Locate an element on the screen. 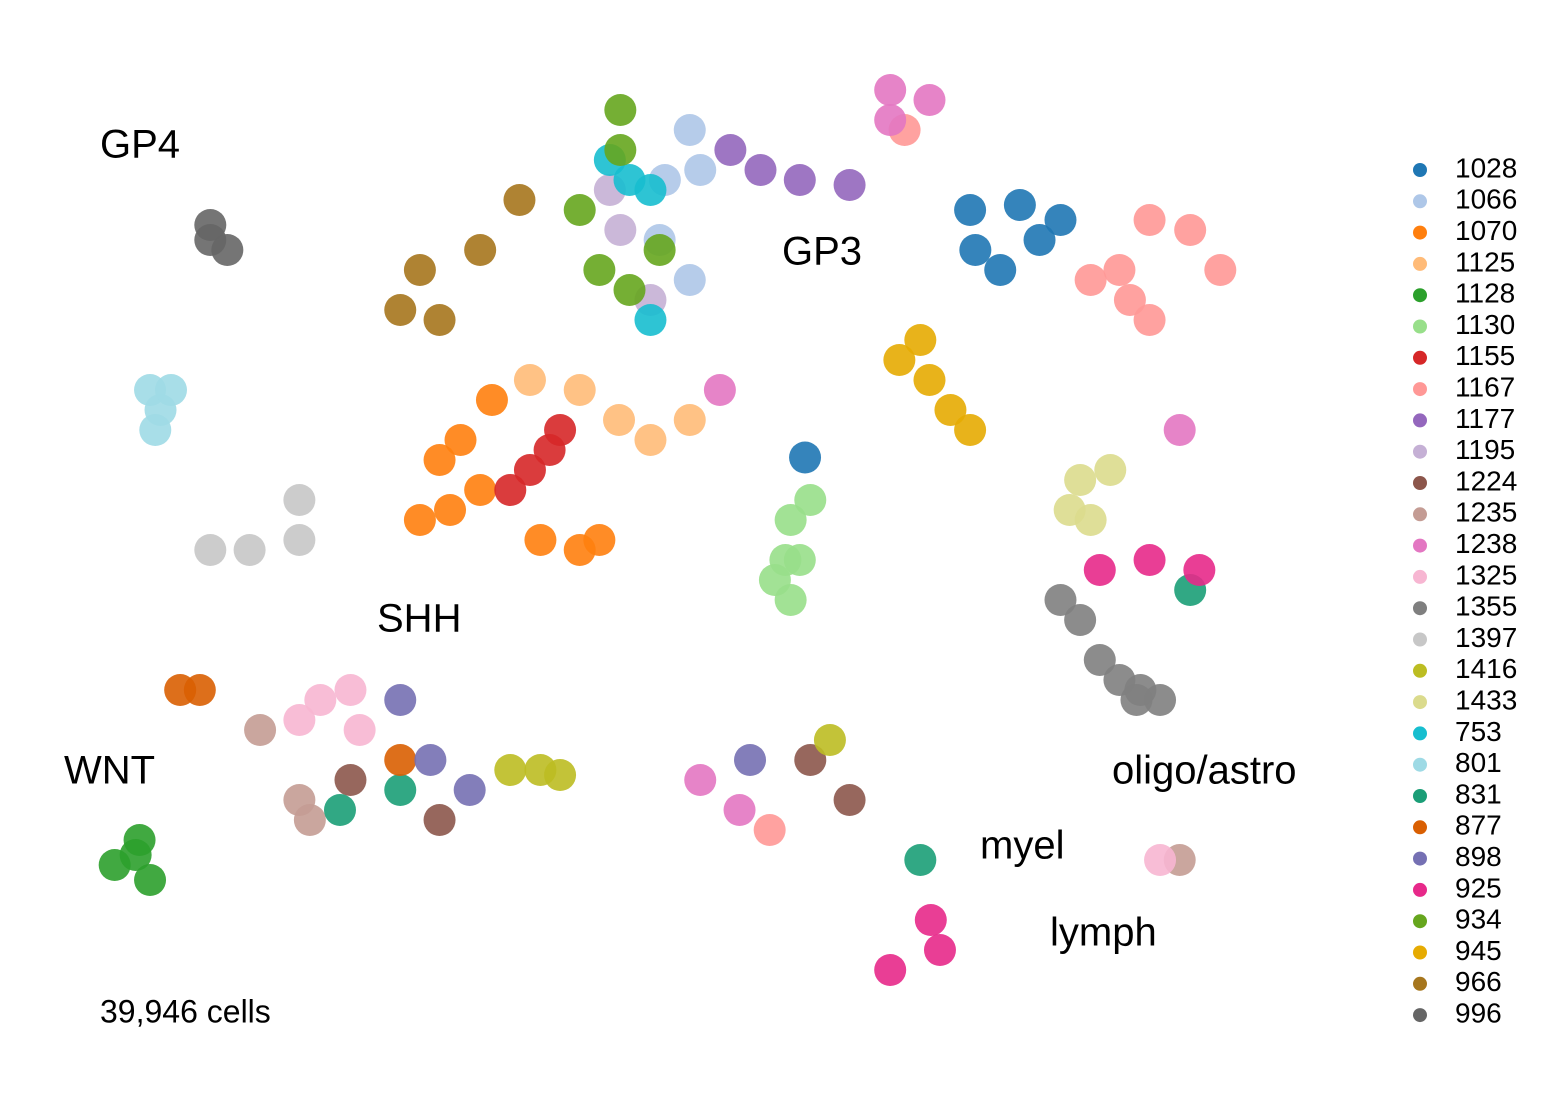  legend-label: 1325 is located at coordinates (1486, 574).